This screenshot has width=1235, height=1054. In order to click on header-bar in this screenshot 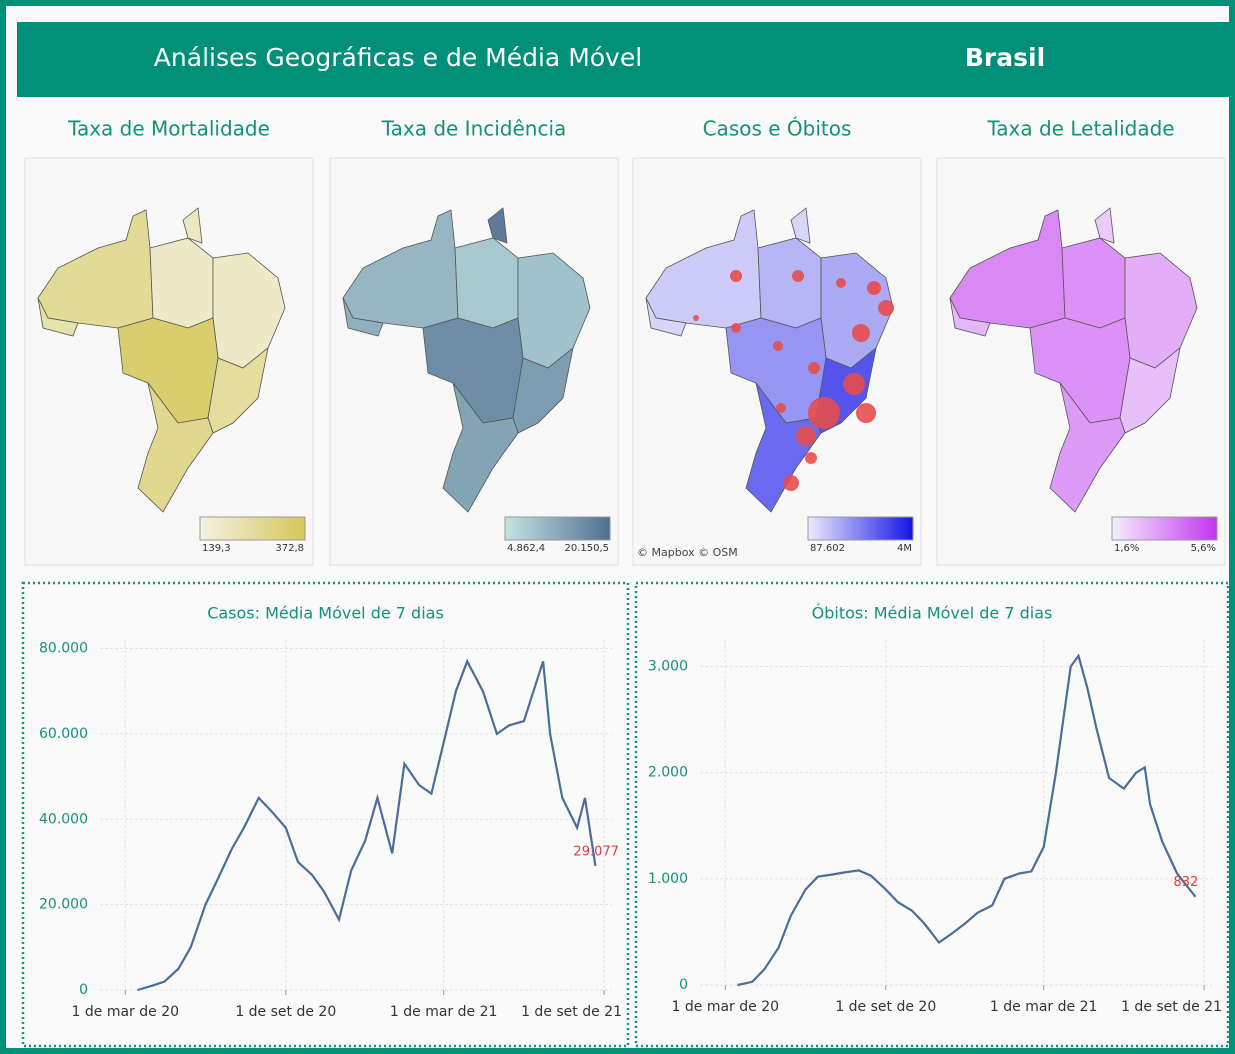, I will do `click(623, 59)`.